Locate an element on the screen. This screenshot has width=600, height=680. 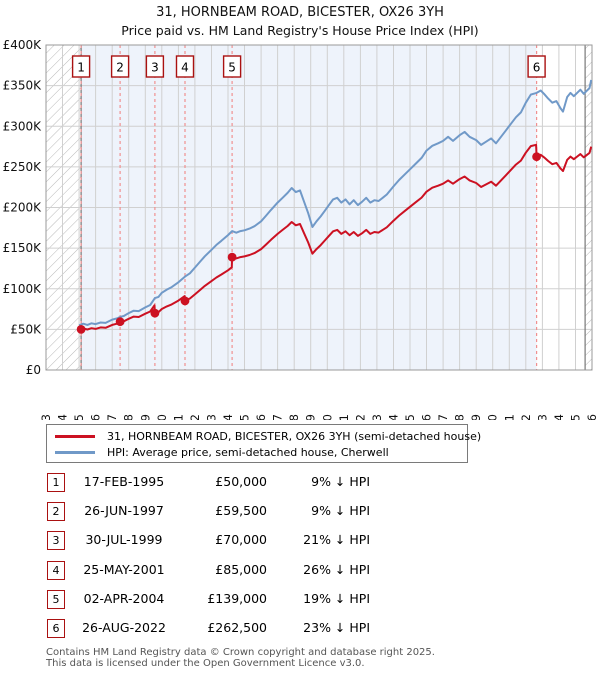
svg-text: 2016 is located at coordinates (427, 417).